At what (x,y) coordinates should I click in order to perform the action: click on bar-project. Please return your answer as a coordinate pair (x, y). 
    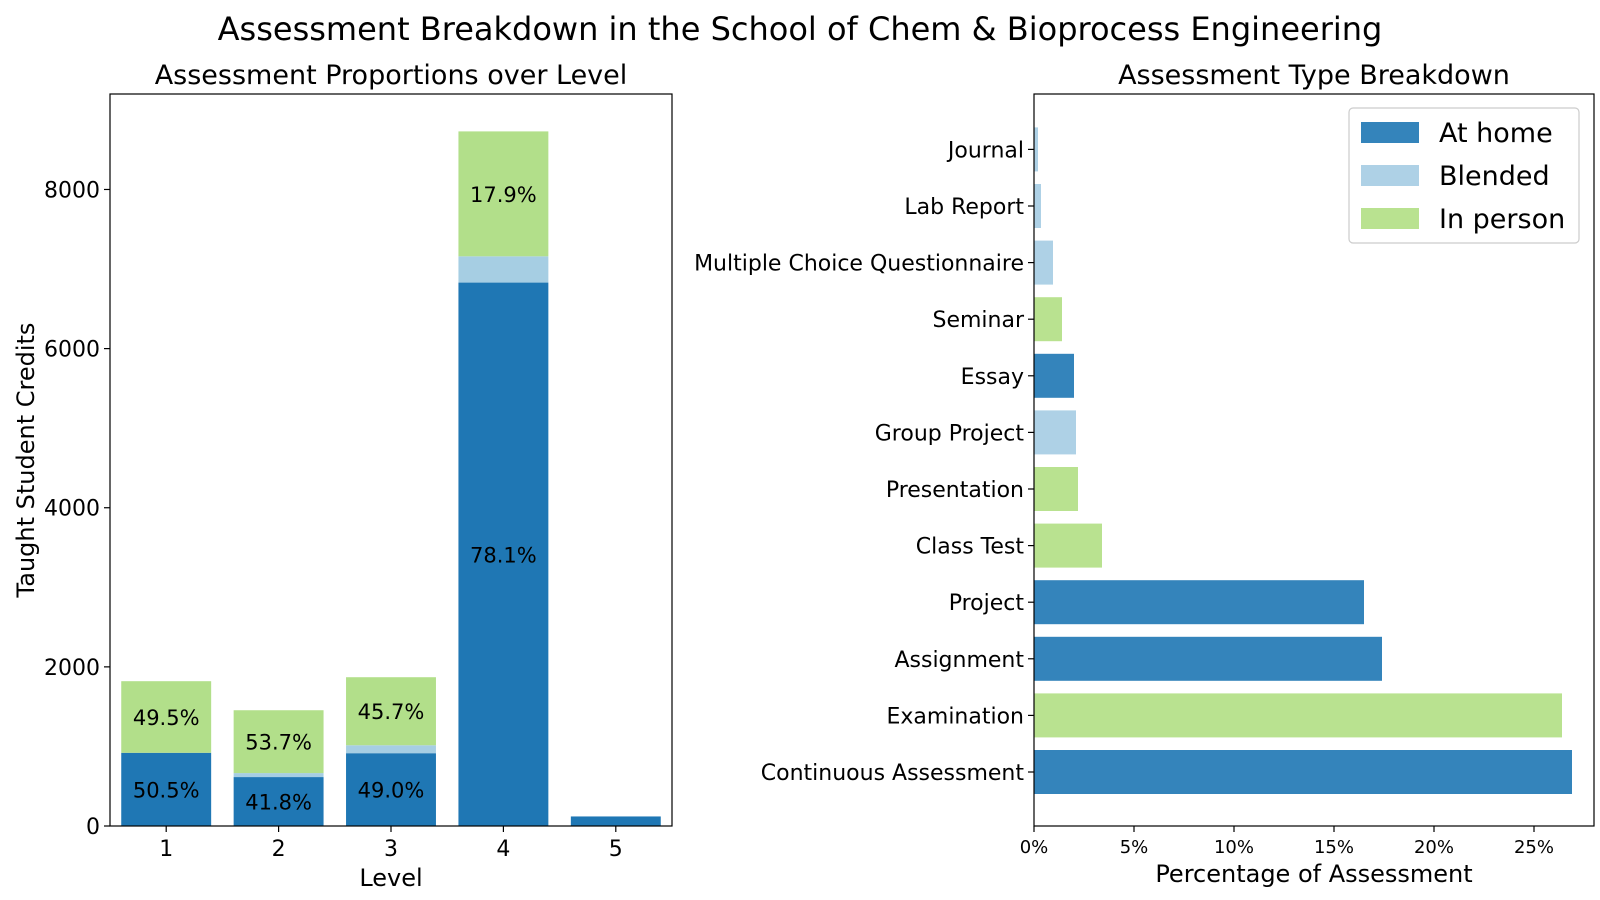
    Looking at the image, I should click on (1199, 602).